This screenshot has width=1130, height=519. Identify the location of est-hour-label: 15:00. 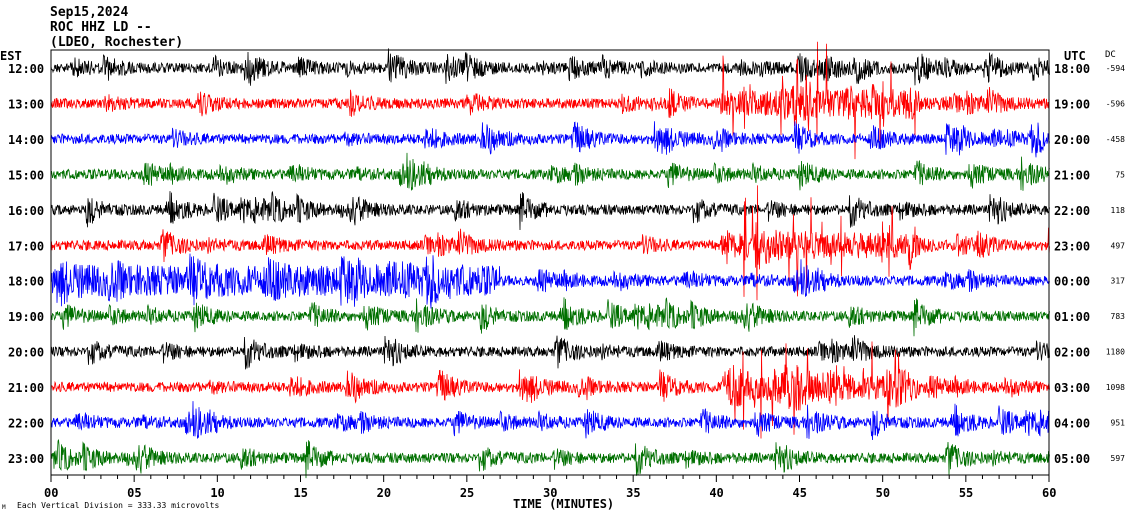
(26, 175).